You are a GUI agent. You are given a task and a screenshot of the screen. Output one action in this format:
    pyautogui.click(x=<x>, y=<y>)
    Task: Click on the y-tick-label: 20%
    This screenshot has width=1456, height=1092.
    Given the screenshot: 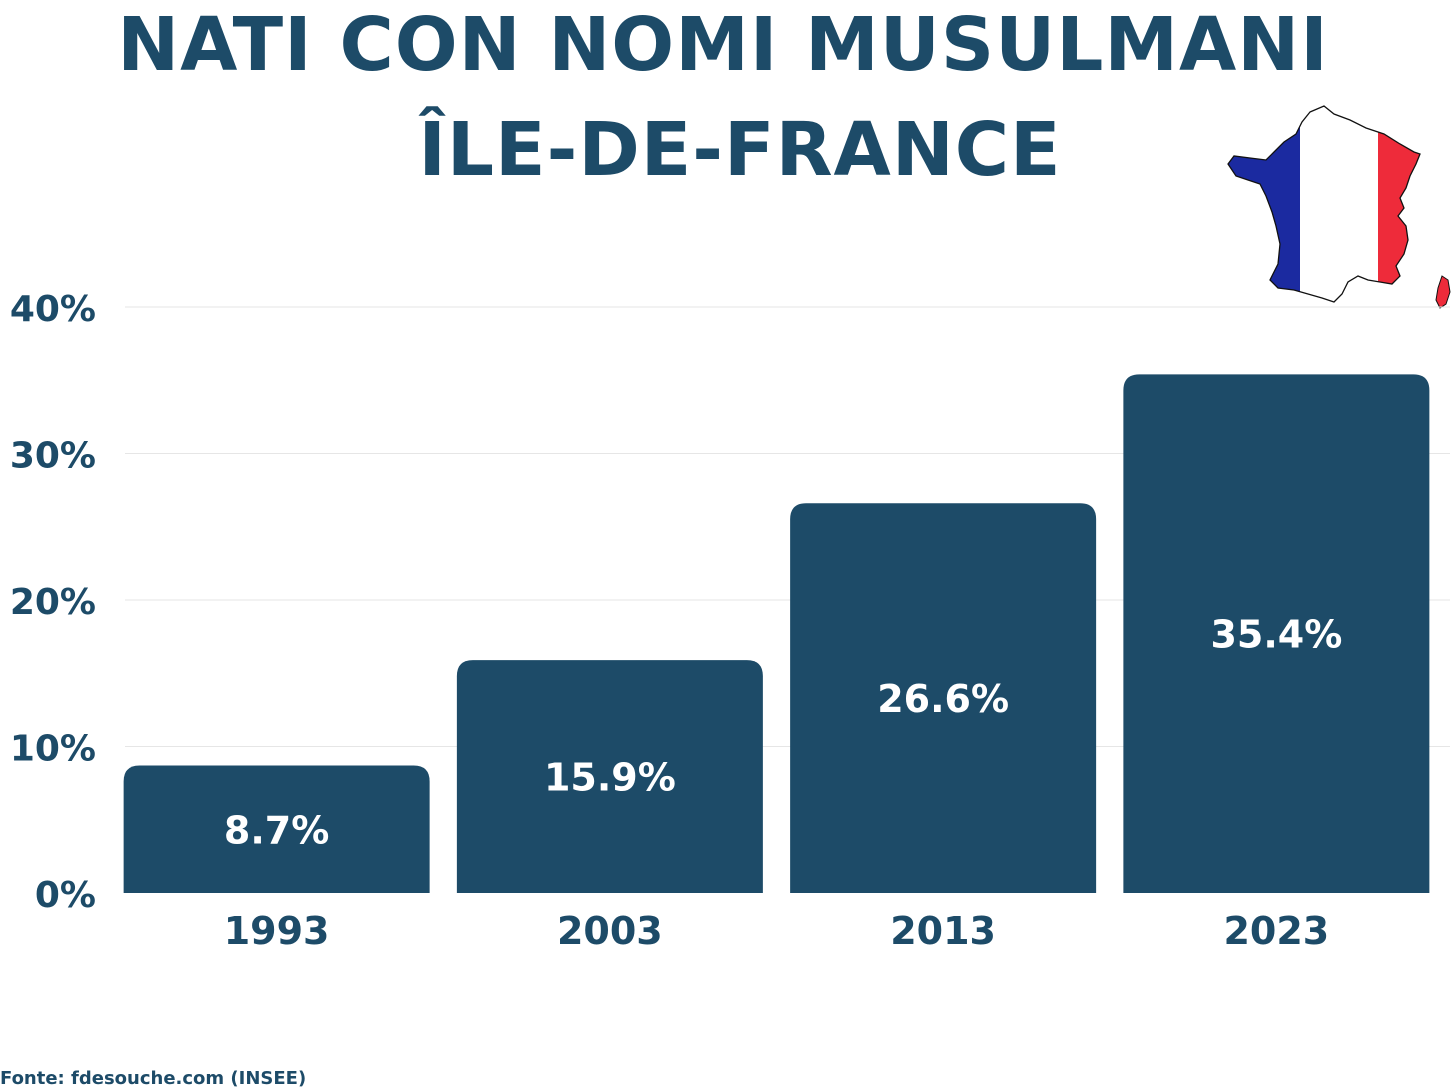 What is the action you would take?
    pyautogui.click(x=53, y=602)
    